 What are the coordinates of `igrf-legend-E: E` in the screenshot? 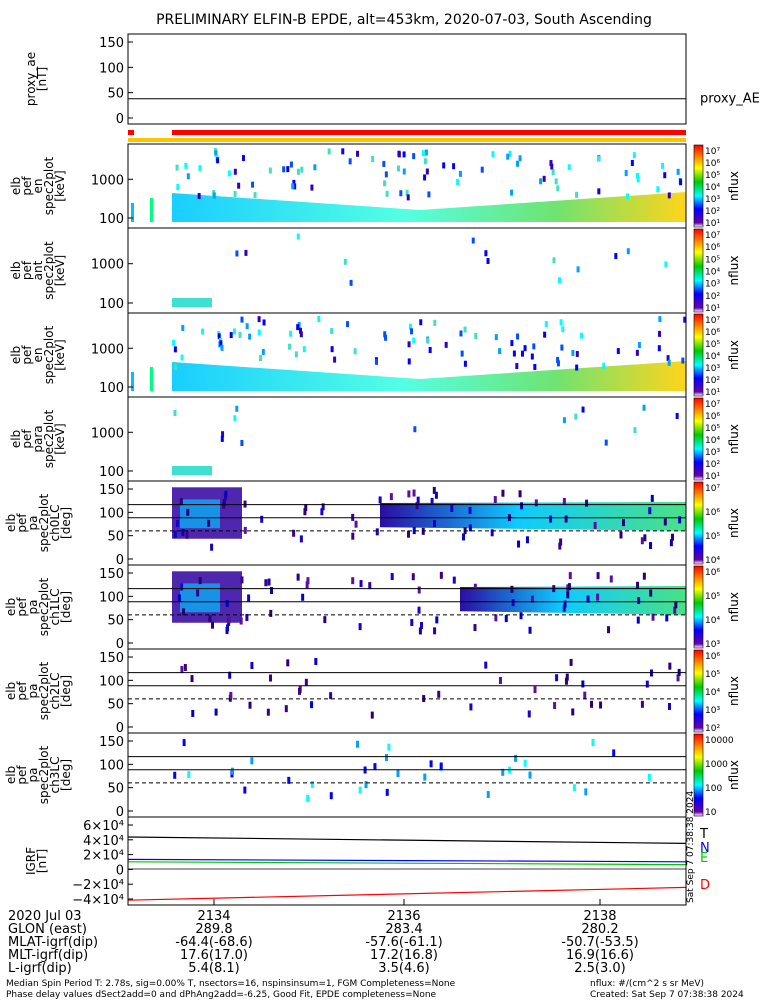 It's located at (704, 858).